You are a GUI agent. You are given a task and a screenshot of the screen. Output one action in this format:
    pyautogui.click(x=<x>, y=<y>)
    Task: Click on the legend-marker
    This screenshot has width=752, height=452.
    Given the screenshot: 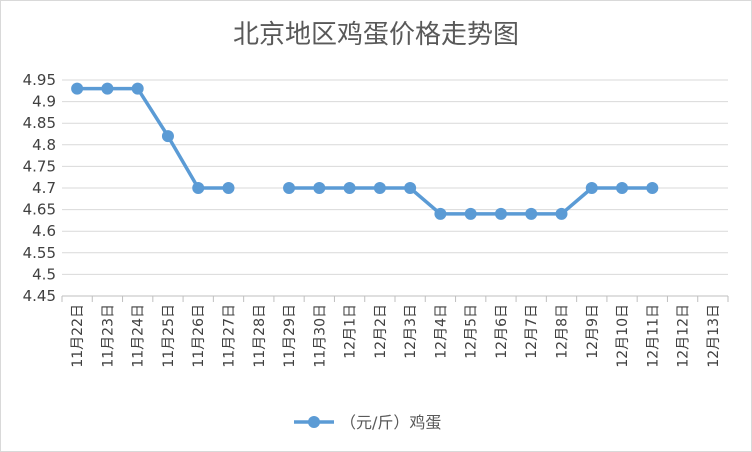 What is the action you would take?
    pyautogui.click(x=314, y=422)
    